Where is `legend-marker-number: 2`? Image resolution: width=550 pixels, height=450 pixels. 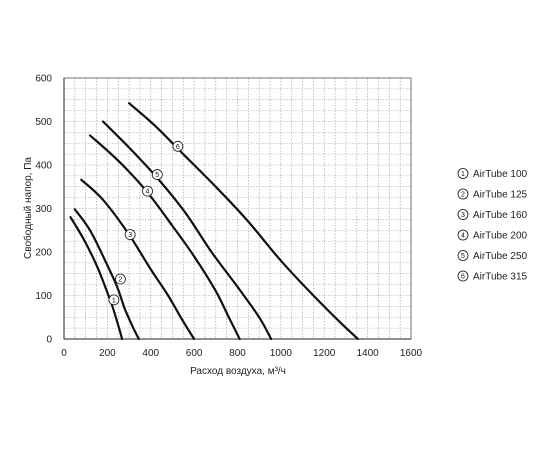 legend-marker-number: 2 is located at coordinates (463, 195).